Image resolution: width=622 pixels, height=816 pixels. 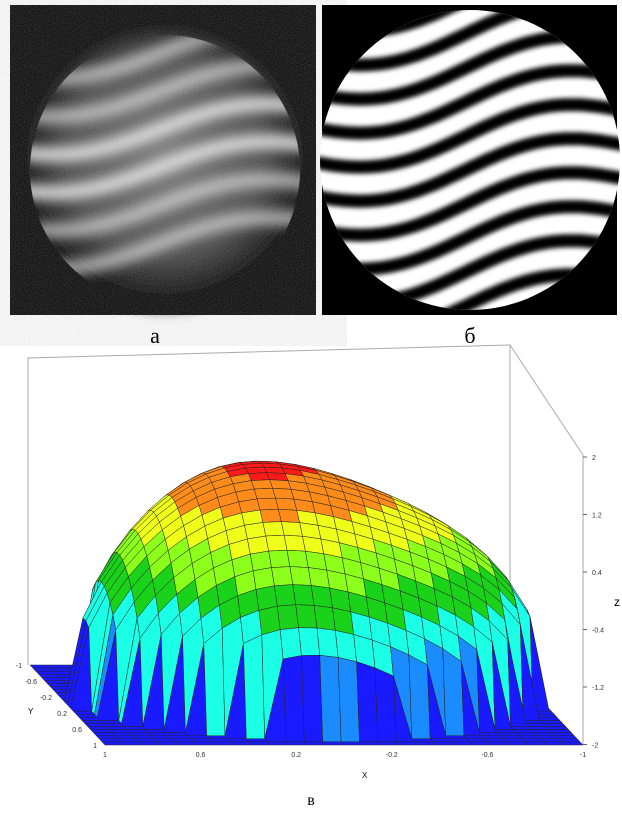 I want to click on y-tick-label: 0.2, so click(x=62, y=714).